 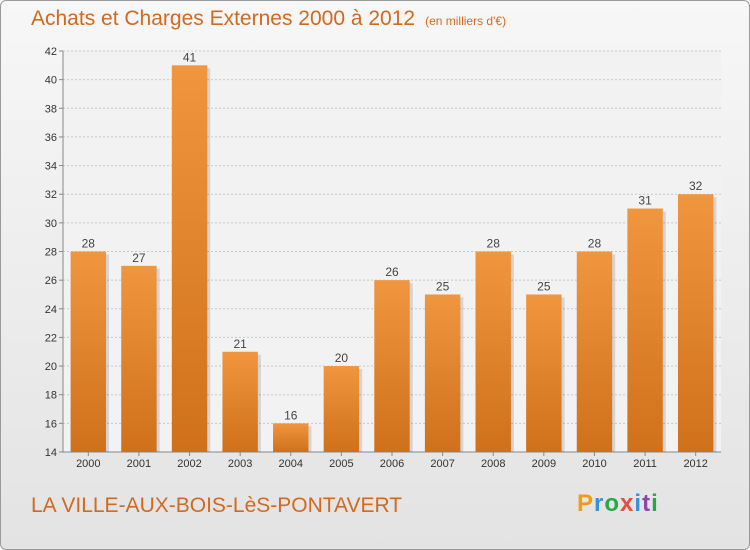 What do you see at coordinates (51, 52) in the screenshot?
I see `y-tick-label: 42` at bounding box center [51, 52].